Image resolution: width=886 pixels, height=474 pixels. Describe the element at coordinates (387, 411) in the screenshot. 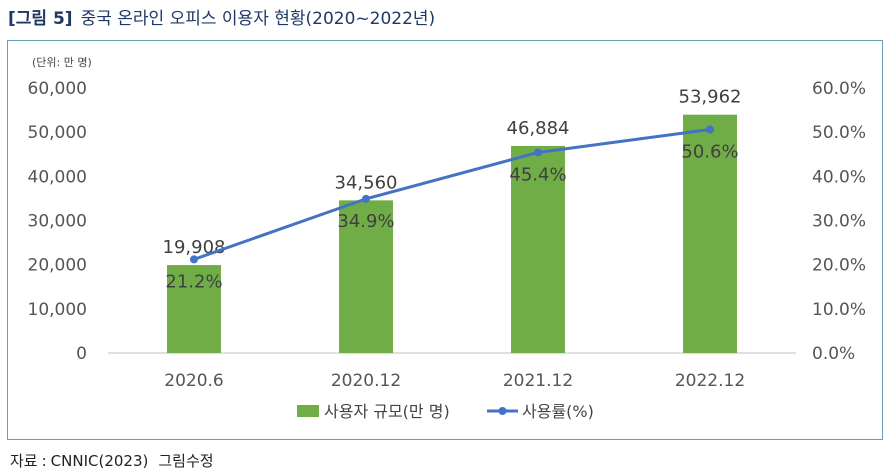

I see `legend-bar-label: 사용자 규모(만 명)` at that location.